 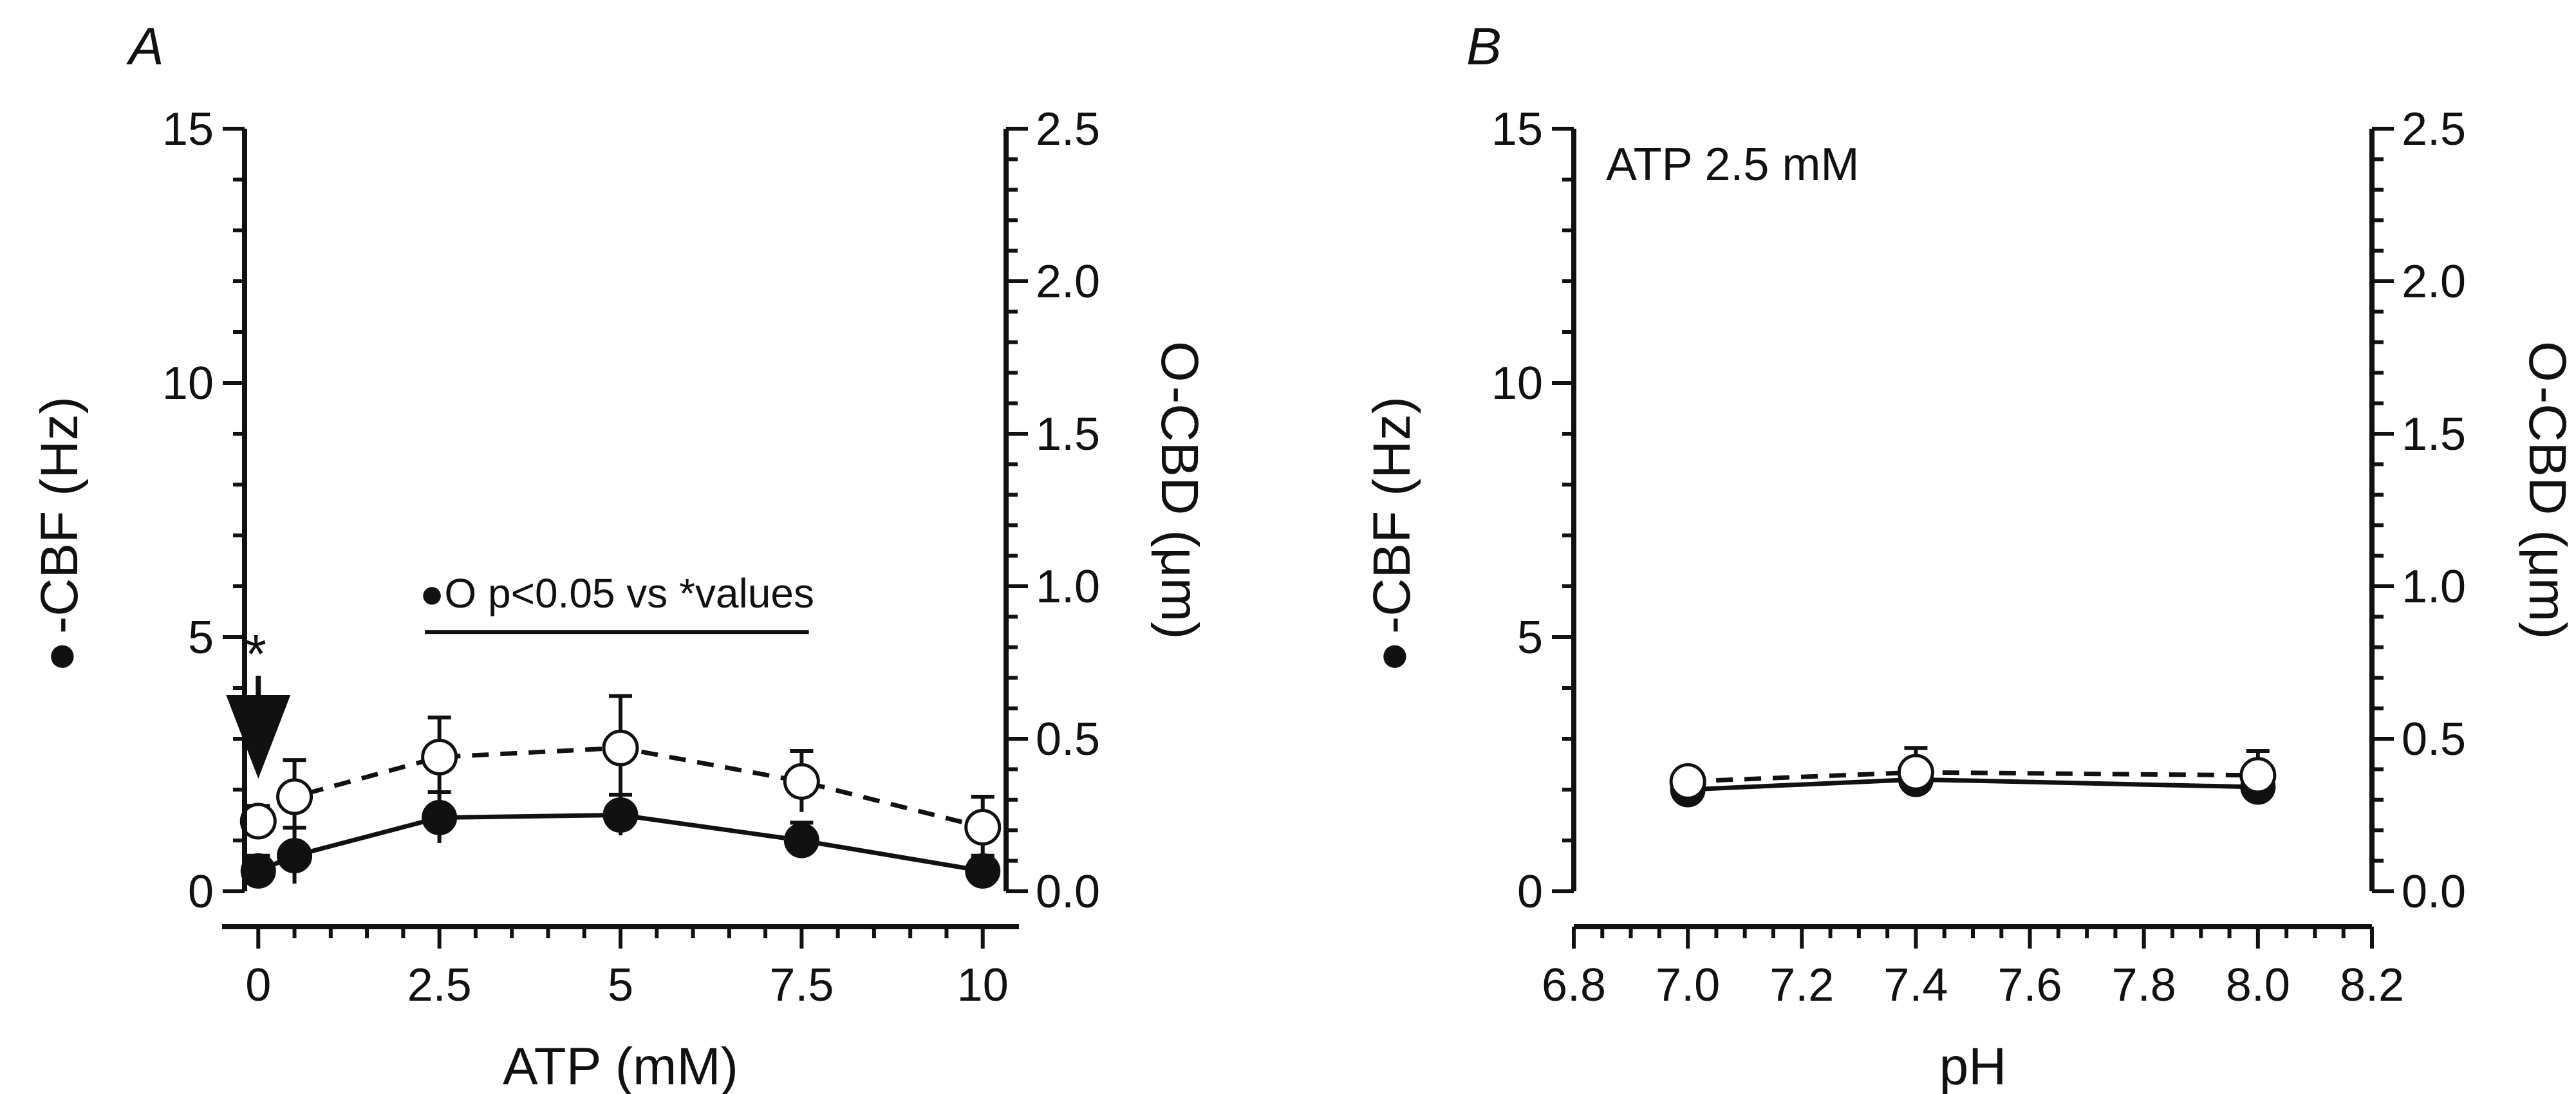 I want to click on x-tick-label: 6.8, so click(x=1574, y=985).